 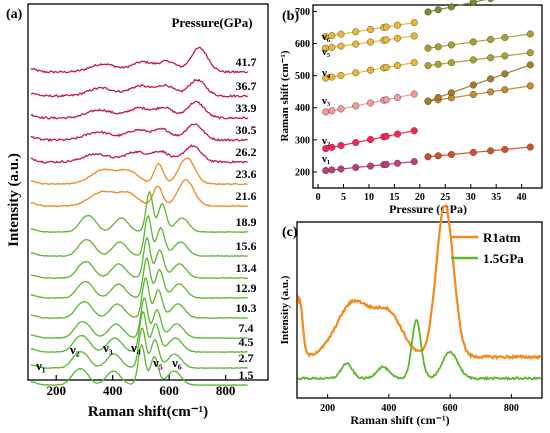 I want to click on panel-a-xtick-label: 200, so click(x=56, y=390).